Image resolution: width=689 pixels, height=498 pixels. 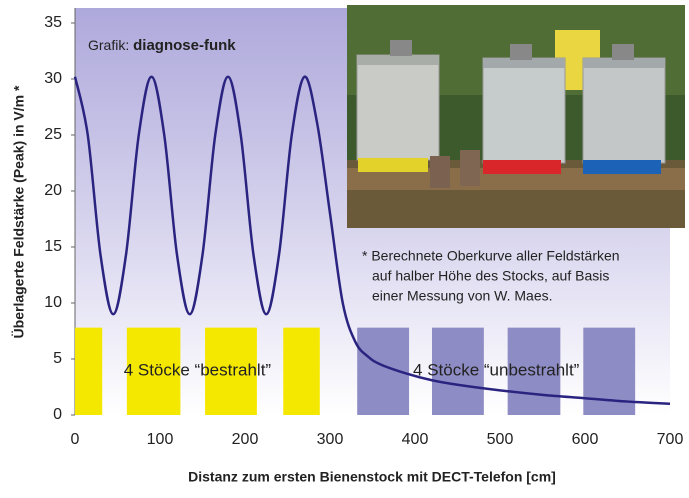 I want to click on y-tick-label: 5, so click(x=57, y=358).